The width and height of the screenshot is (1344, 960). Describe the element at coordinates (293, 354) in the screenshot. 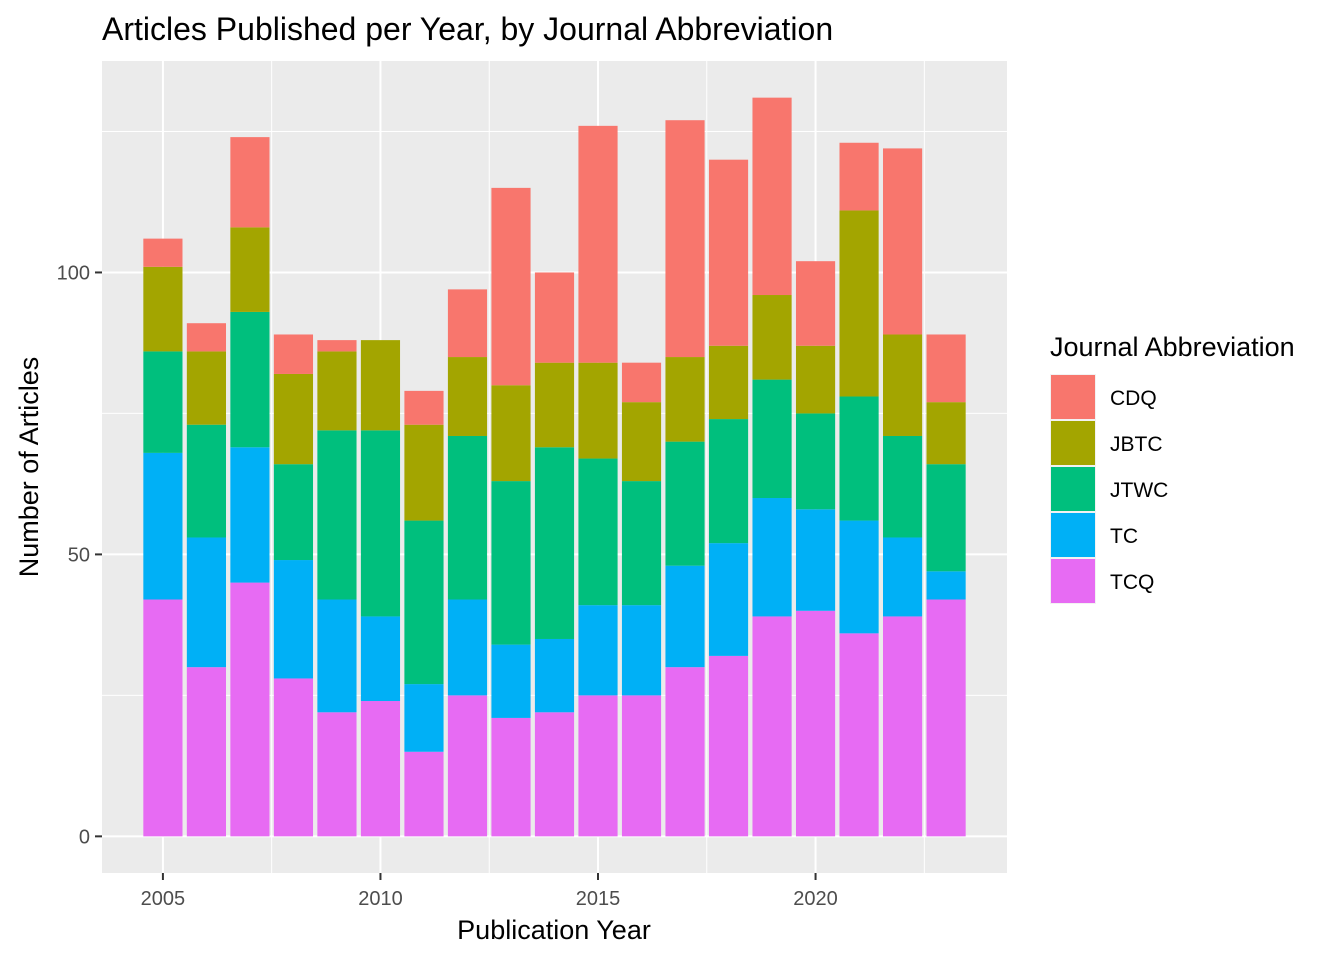

I see `bar-segment-cdq-2008` at that location.